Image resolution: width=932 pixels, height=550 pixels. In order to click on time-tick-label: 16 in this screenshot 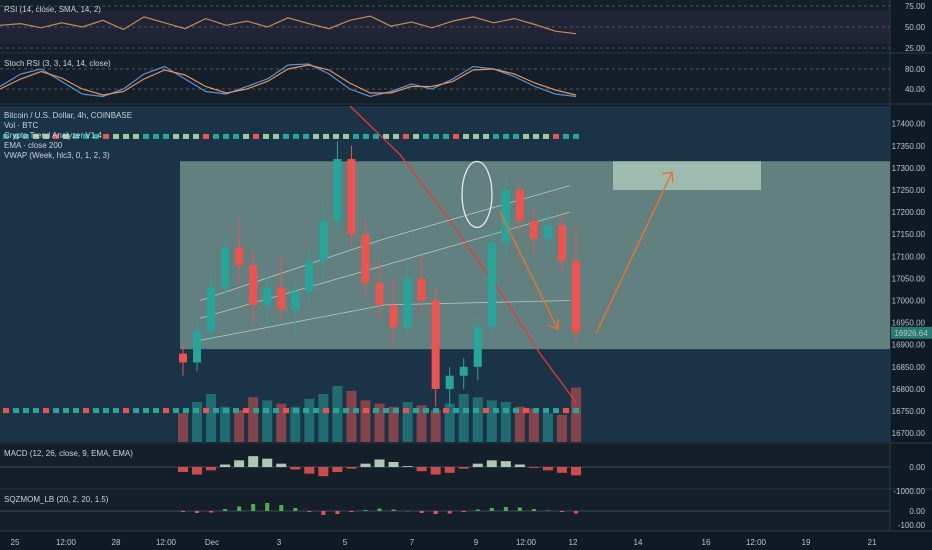, I will do `click(706, 542)`.